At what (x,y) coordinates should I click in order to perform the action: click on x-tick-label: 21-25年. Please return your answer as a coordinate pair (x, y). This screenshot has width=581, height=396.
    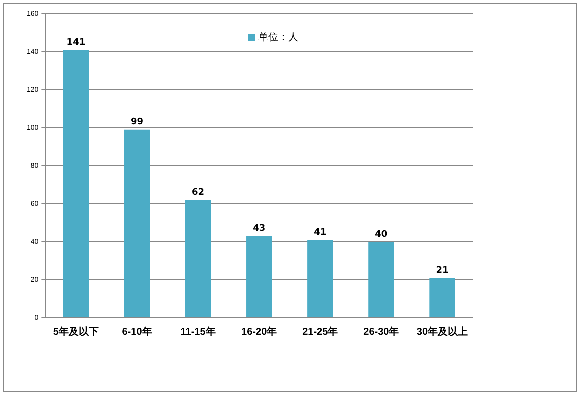
    Looking at the image, I should click on (320, 332).